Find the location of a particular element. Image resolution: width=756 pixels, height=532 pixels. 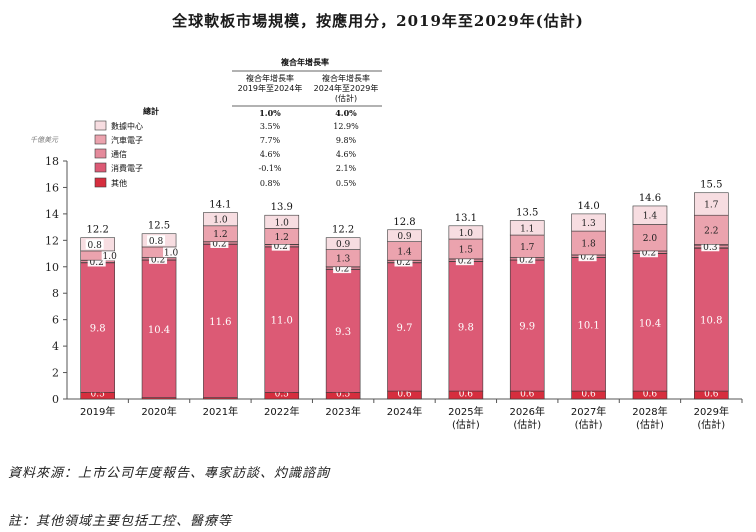

x-tick-label: 2021年 is located at coordinates (220, 411).